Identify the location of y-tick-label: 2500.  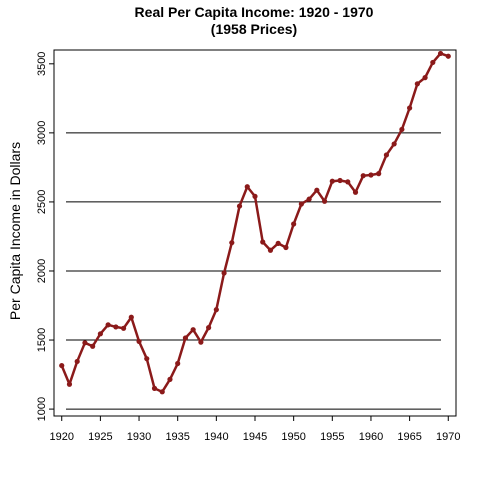
(42, 202).